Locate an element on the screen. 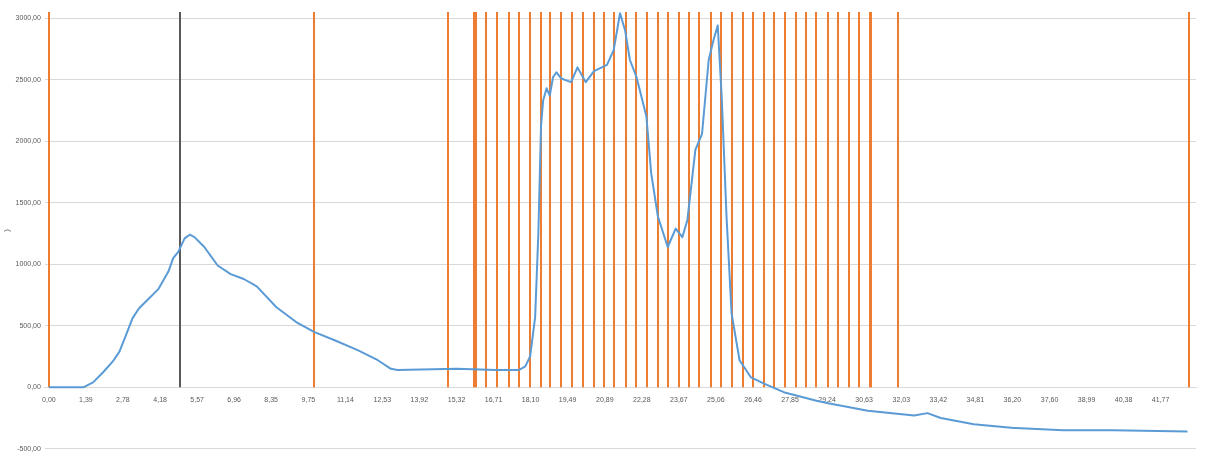 The width and height of the screenshot is (1208, 457). y-axis-title: ) is located at coordinates (6, 230).